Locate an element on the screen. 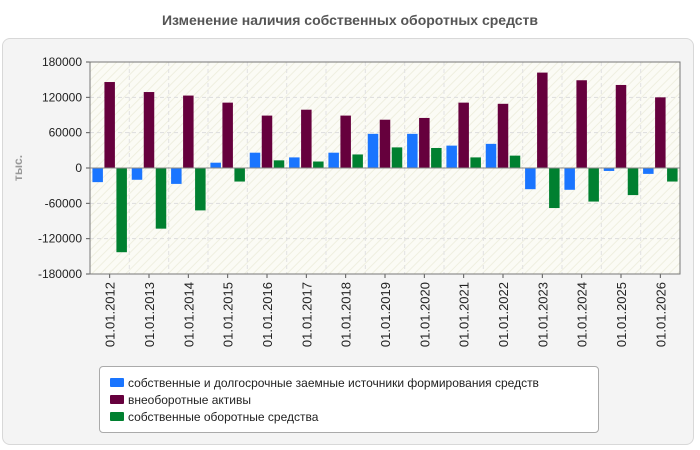 Image resolution: width=700 pixels, height=450 pixels. x-tick-label: 01.01.2022 is located at coordinates (503, 314).